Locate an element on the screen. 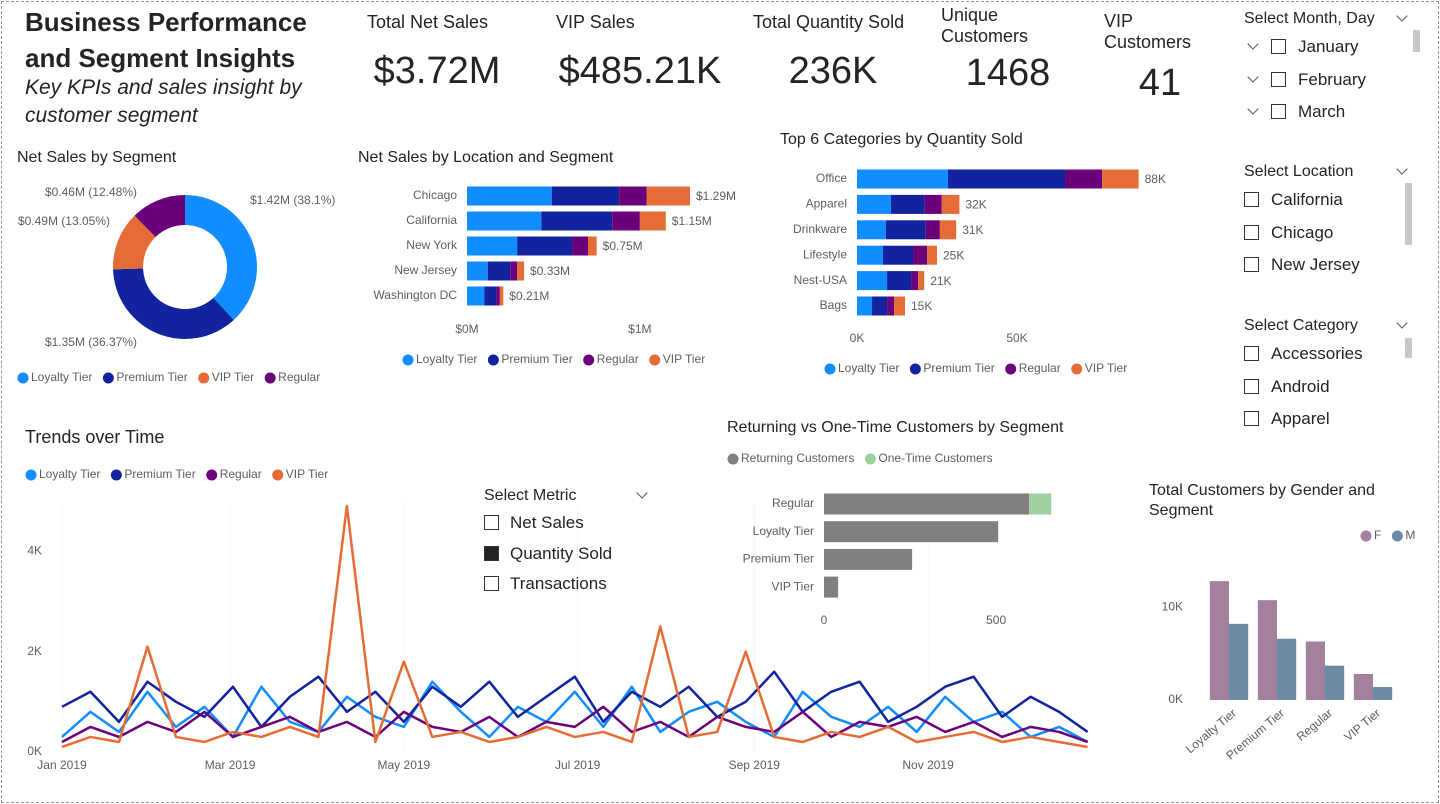 The image size is (1440, 804). slicer-option: Chicago is located at coordinates (1302, 232).